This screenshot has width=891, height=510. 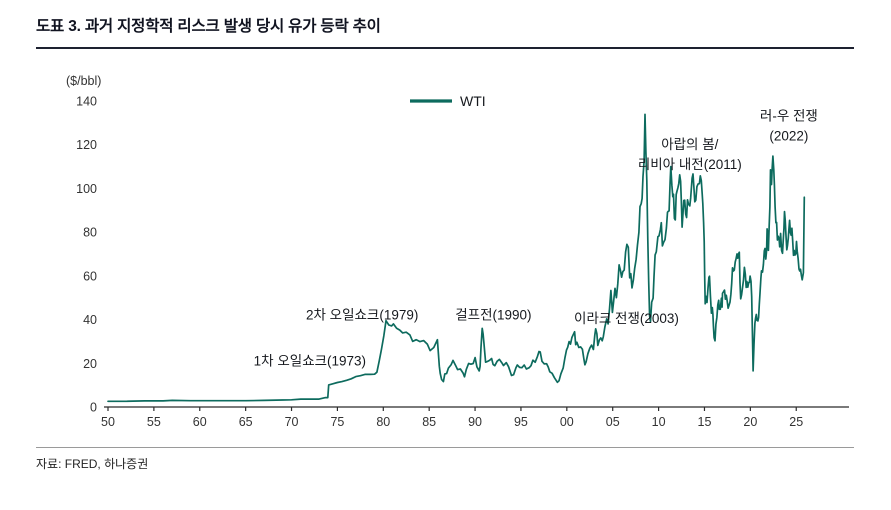 I want to click on y-tick-label: 120, so click(x=86, y=145).